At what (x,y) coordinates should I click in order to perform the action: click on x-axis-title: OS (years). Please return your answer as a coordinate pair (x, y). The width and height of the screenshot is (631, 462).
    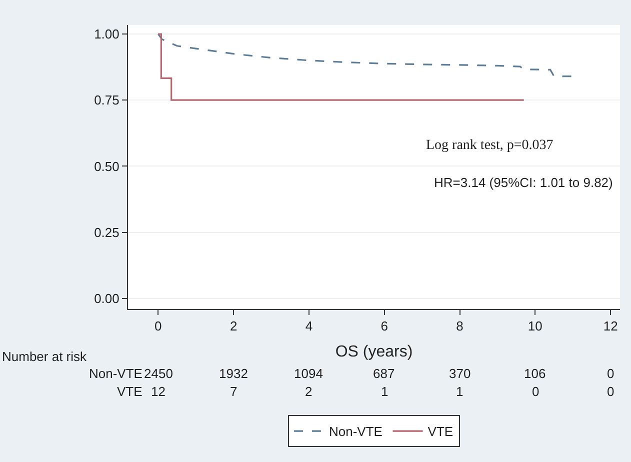
    Looking at the image, I should click on (374, 351).